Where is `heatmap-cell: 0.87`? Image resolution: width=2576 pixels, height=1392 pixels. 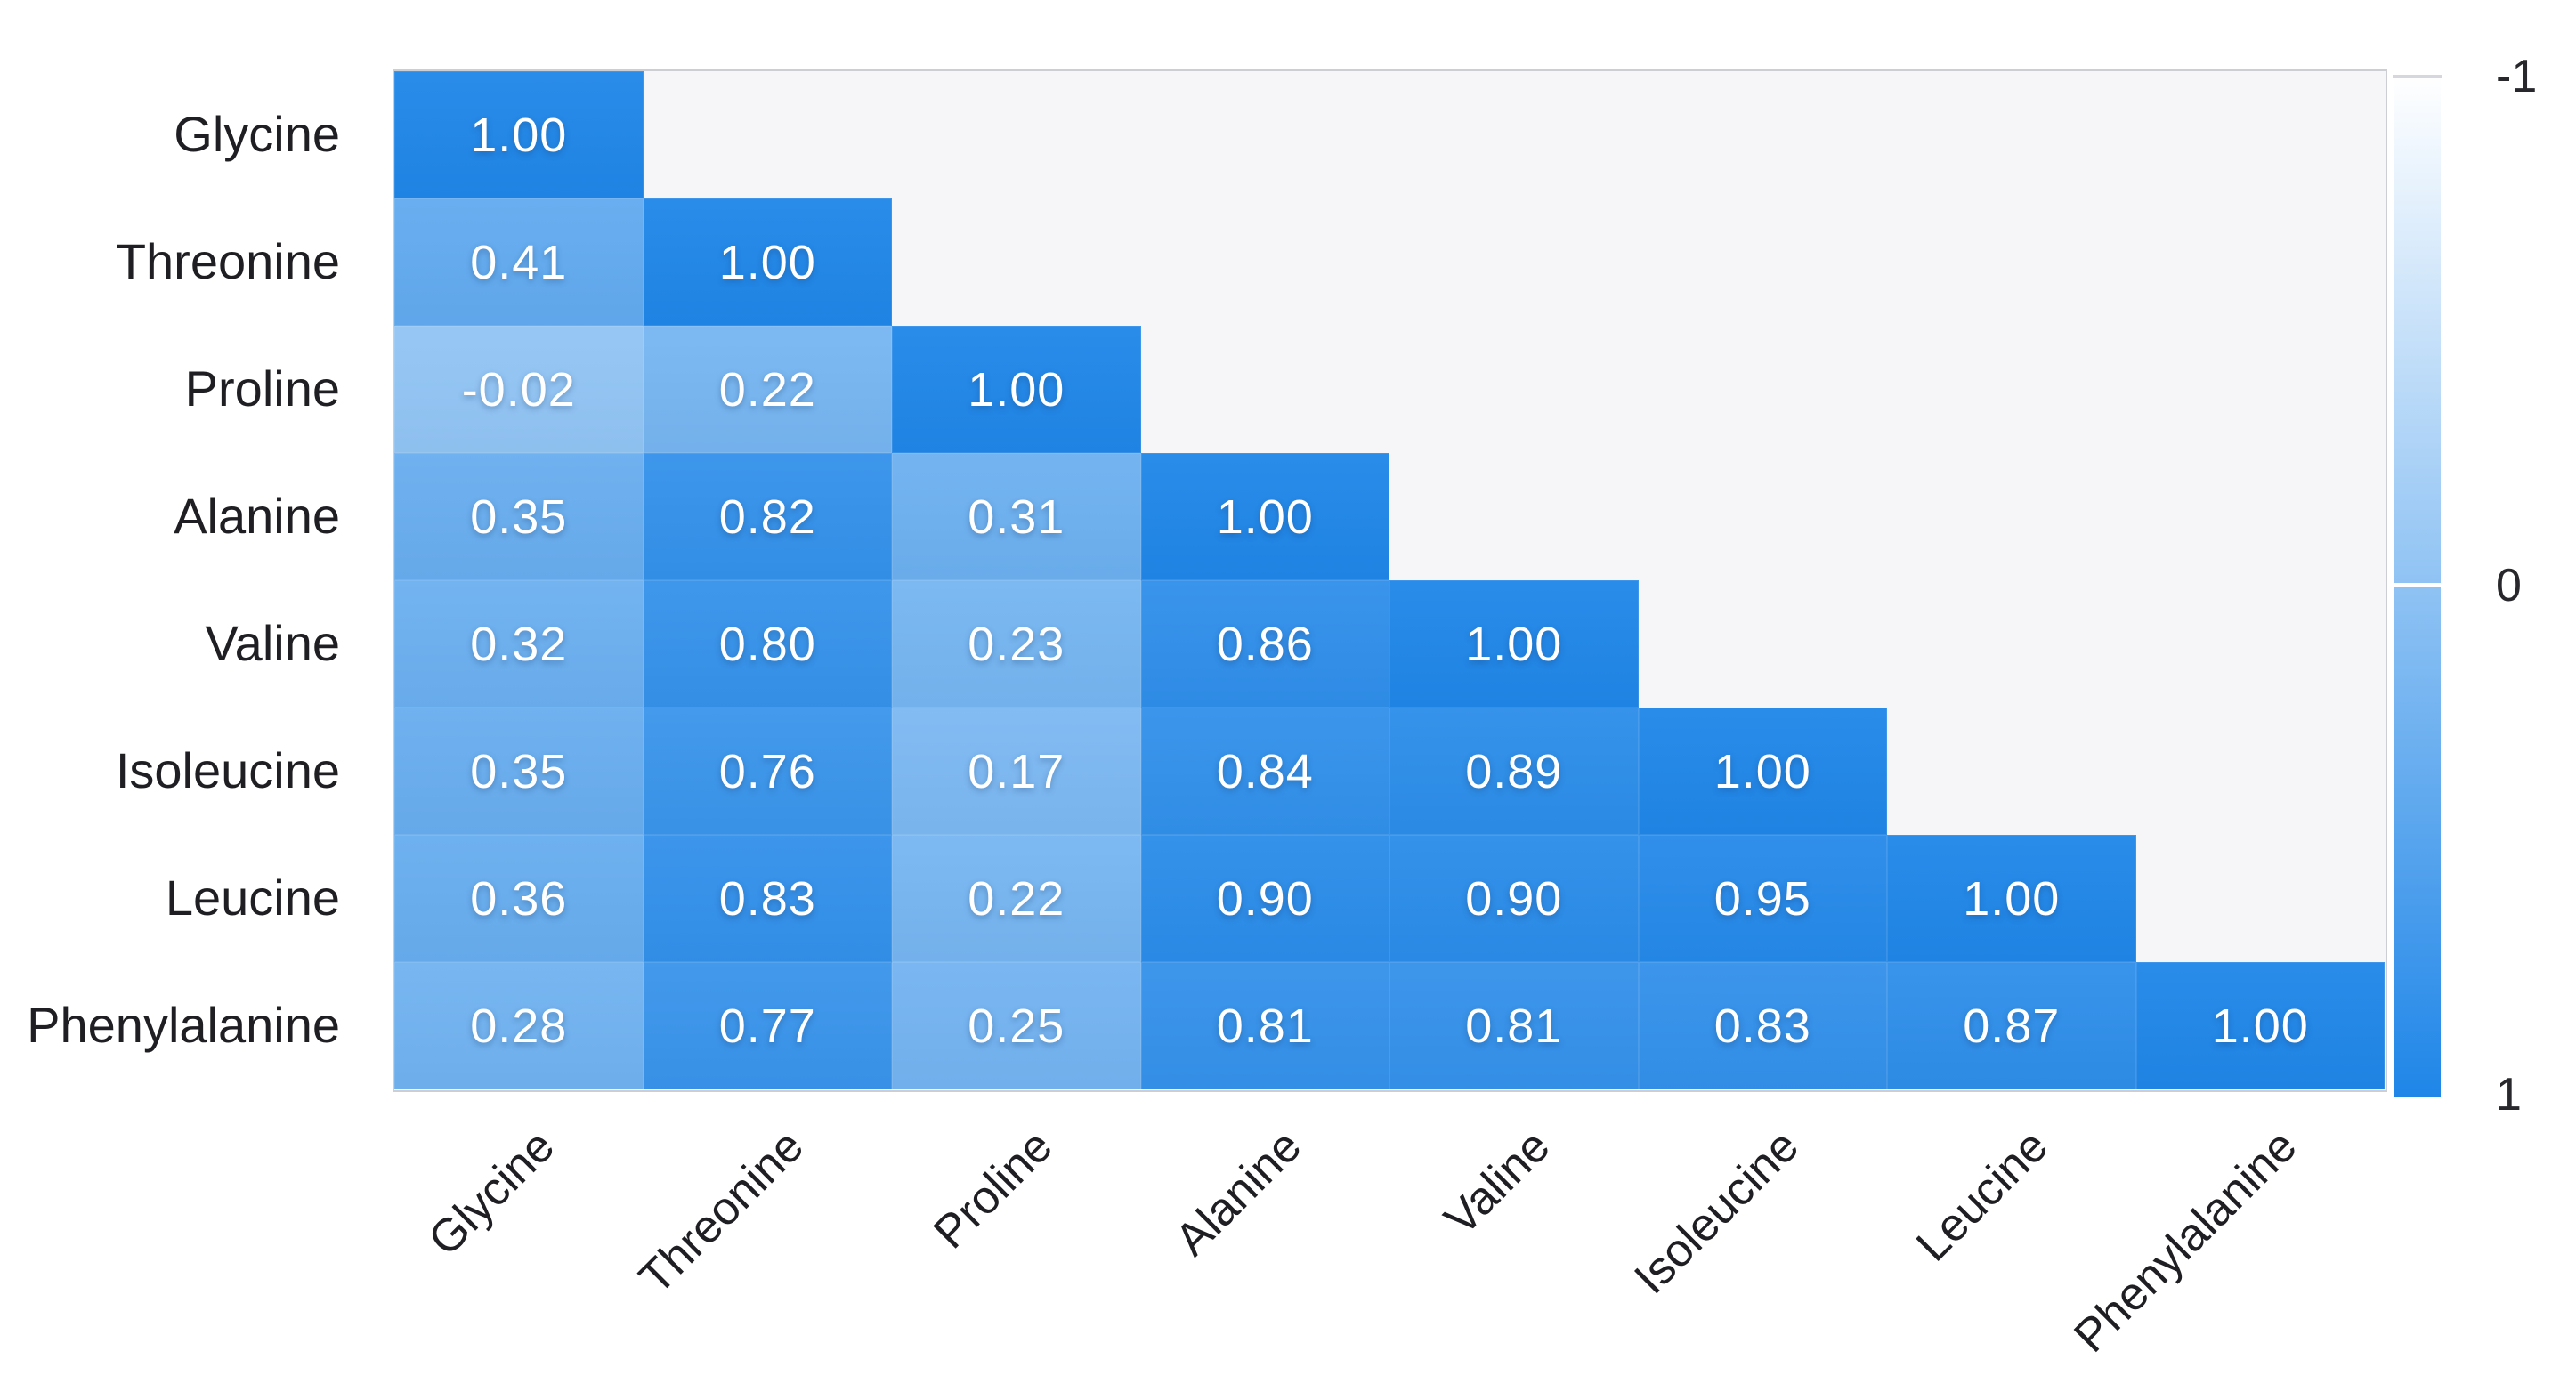
heatmap-cell: 0.87 is located at coordinates (2012, 1025).